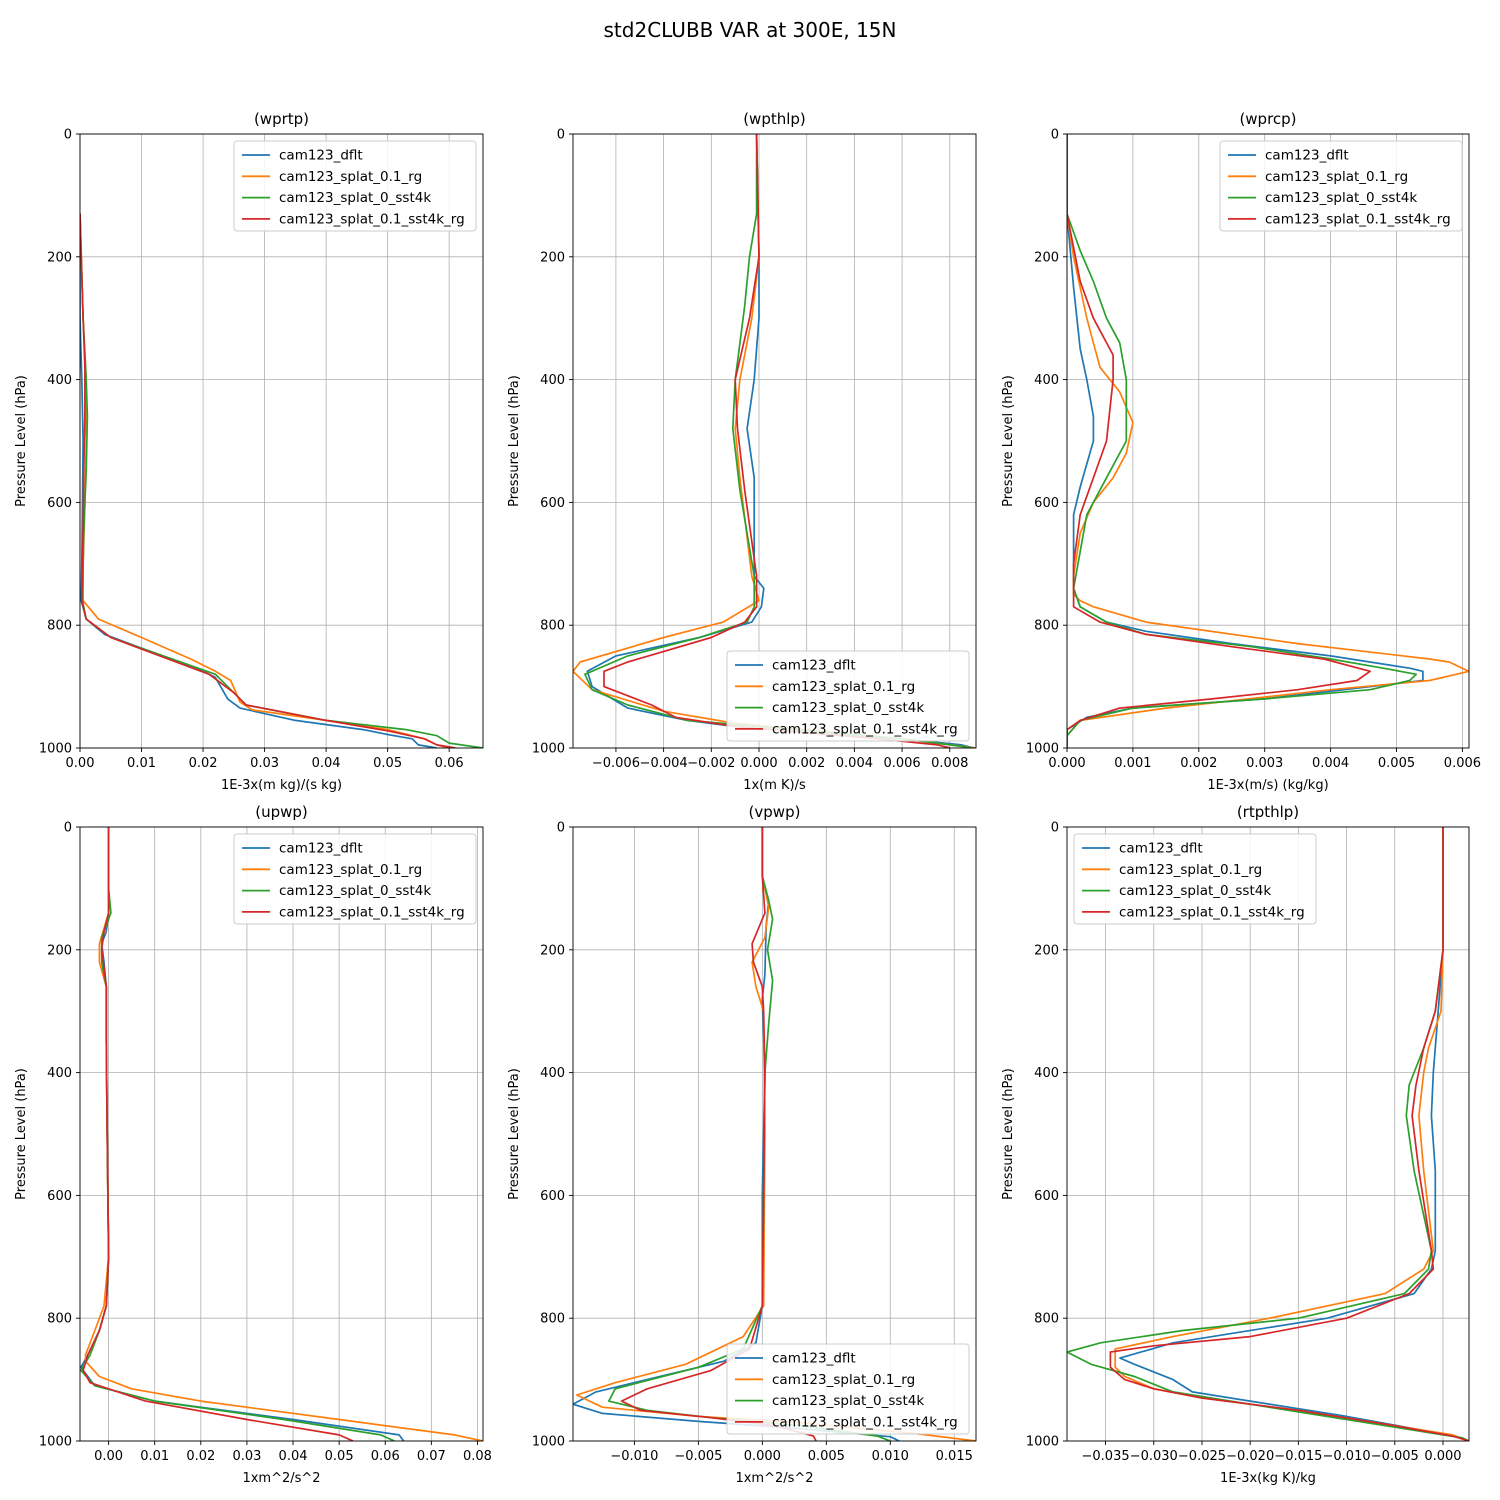 The width and height of the screenshot is (1500, 1500). I want to click on x-tick-label: 0.001, so click(1132, 763).